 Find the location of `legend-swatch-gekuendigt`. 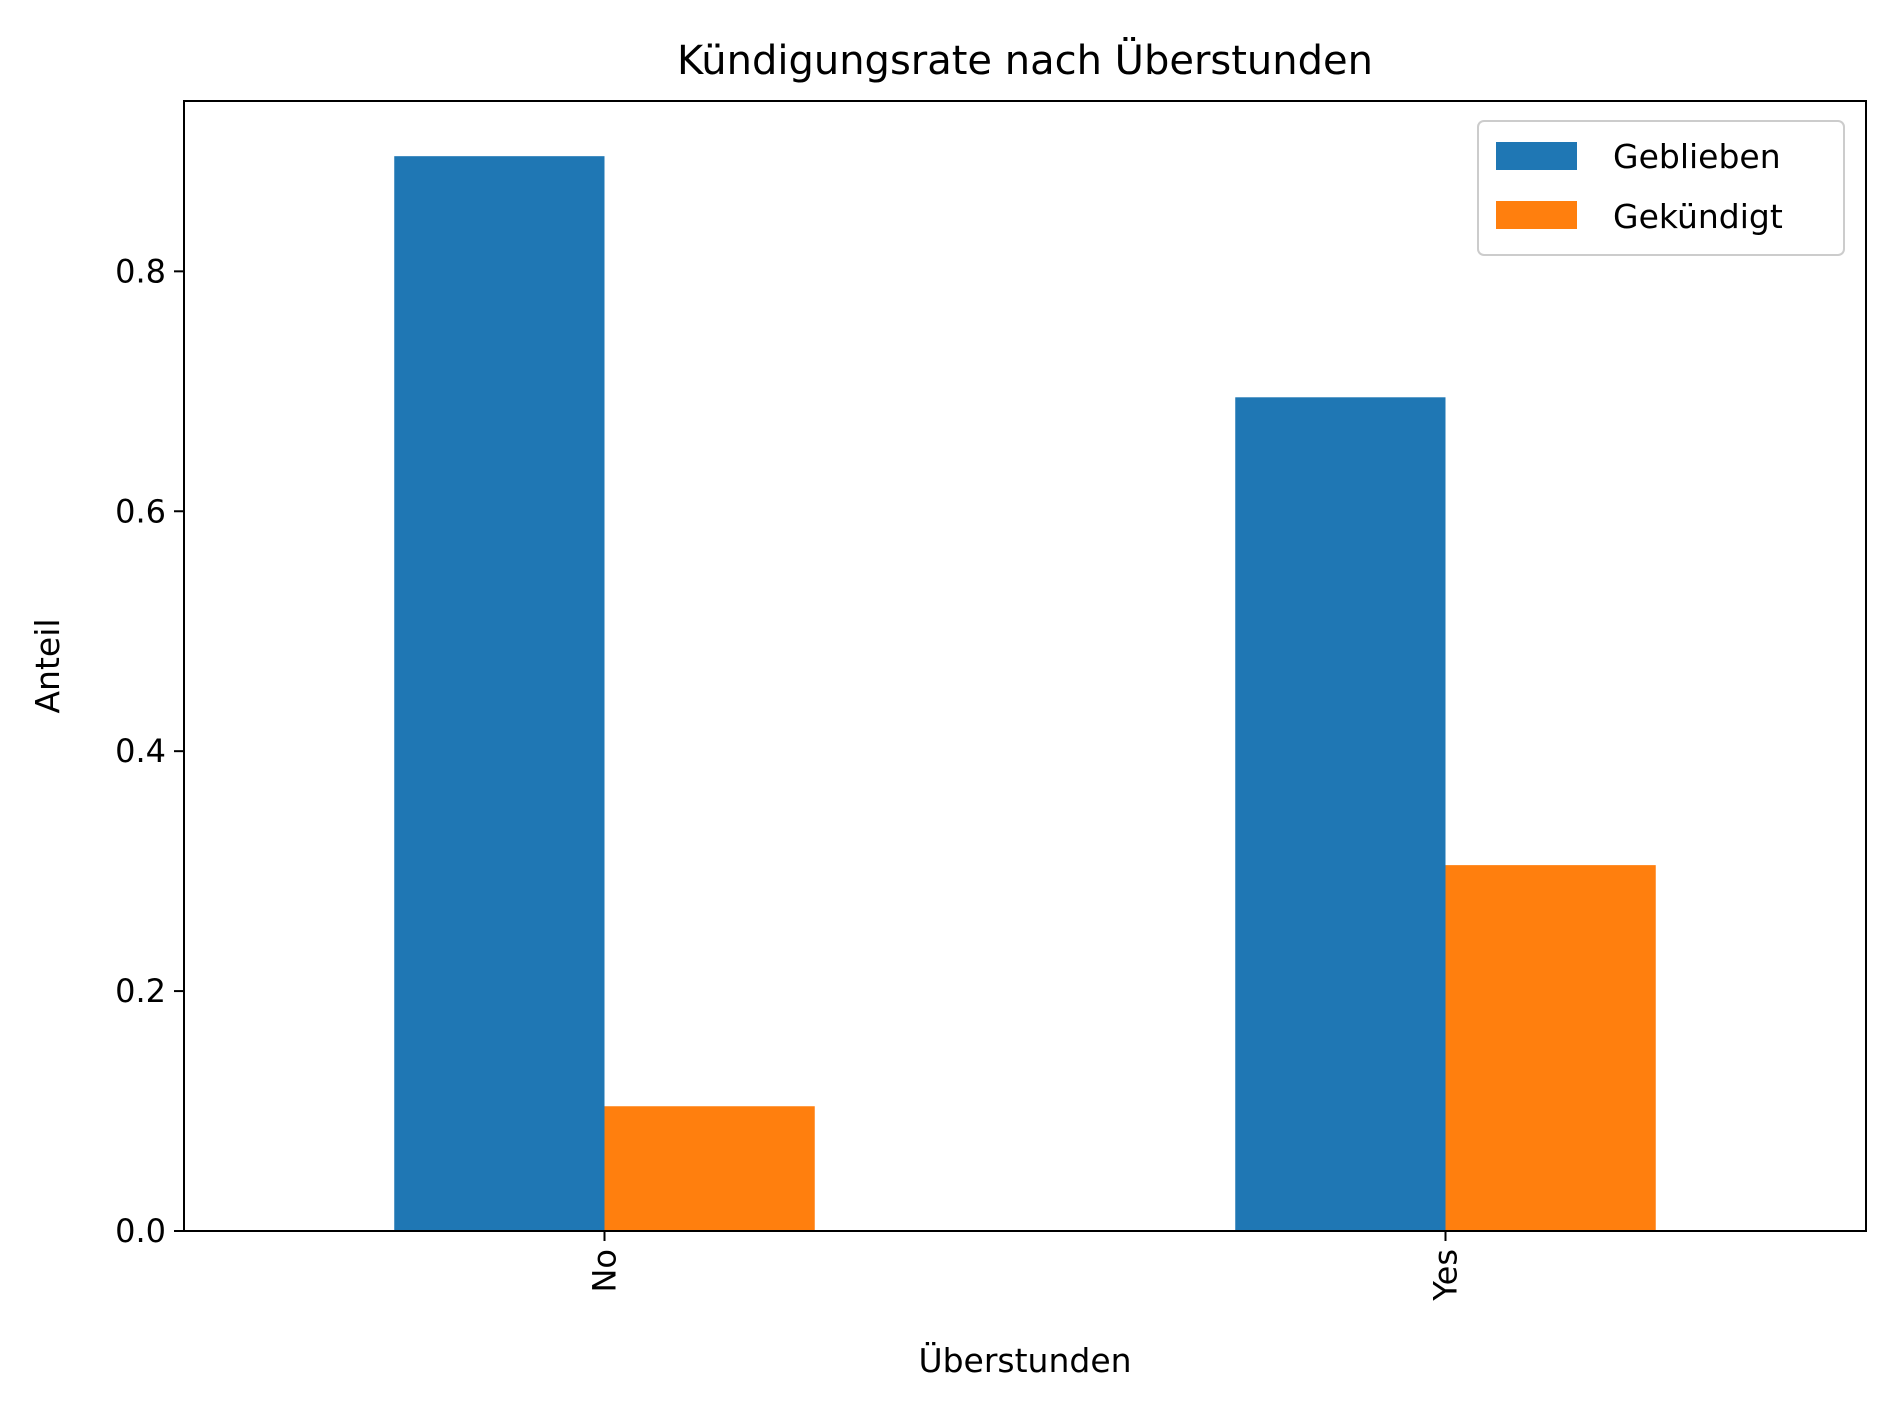

legend-swatch-gekuendigt is located at coordinates (1536, 215).